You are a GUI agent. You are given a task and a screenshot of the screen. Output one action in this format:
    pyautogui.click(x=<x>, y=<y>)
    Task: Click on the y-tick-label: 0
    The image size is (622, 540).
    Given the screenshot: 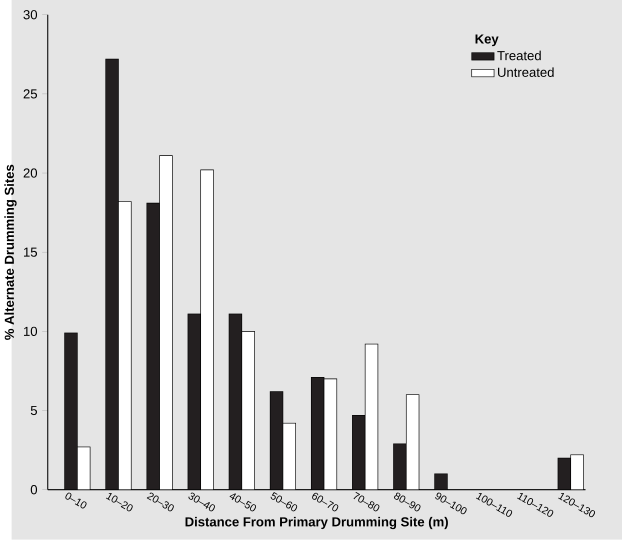 What is the action you would take?
    pyautogui.click(x=34, y=489)
    